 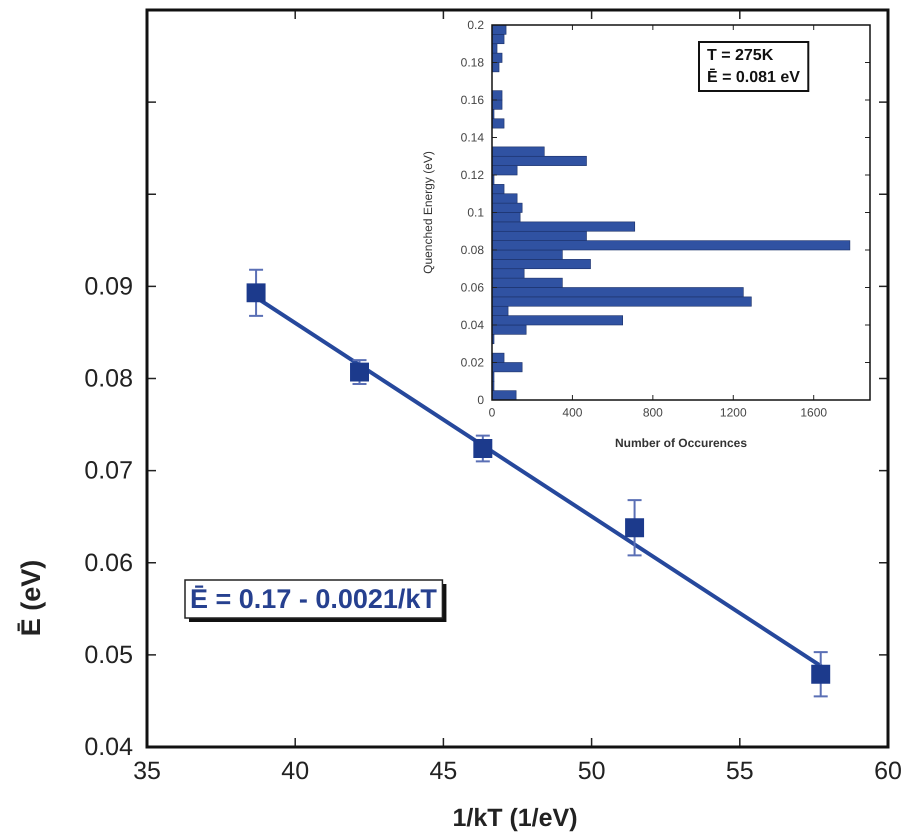 What do you see at coordinates (472, 62) in the screenshot?
I see `y-tick-label: 0.18` at bounding box center [472, 62].